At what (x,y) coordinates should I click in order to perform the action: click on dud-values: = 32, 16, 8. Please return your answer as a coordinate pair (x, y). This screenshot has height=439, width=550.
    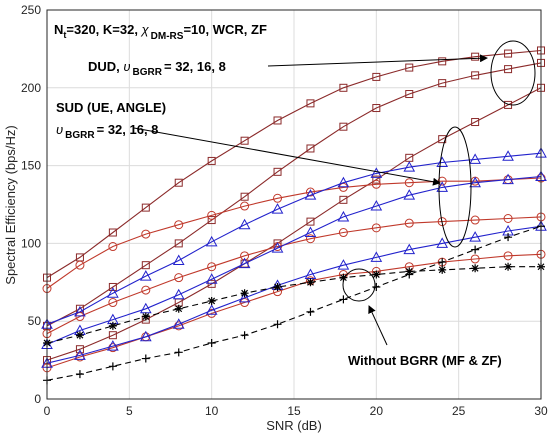
    Looking at the image, I should click on (195, 66).